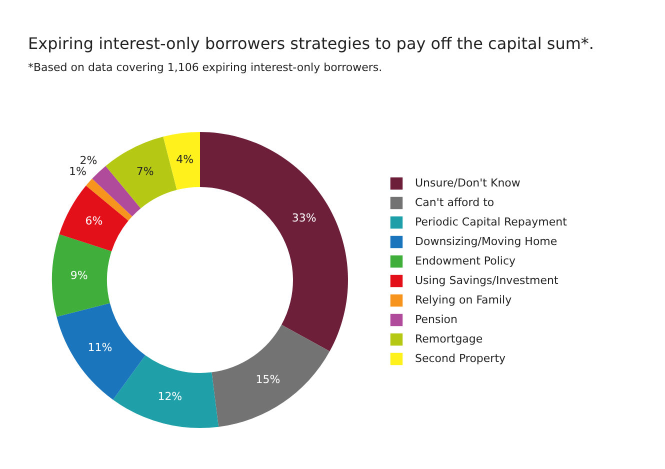 This screenshot has width=665, height=469. I want to click on data-label: 1%, so click(77, 171).